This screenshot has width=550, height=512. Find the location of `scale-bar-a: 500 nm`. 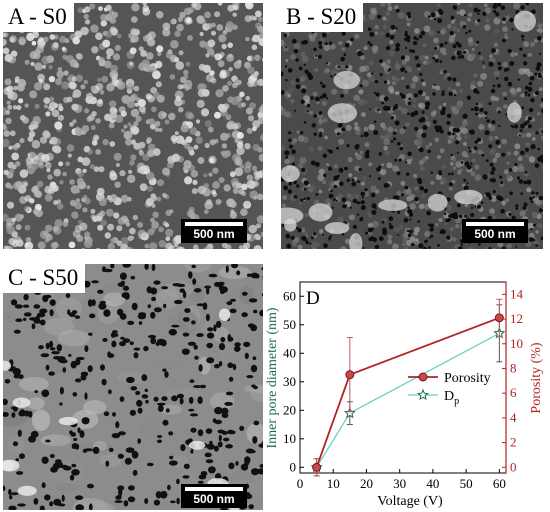

scale-bar-a: 500 nm is located at coordinates (214, 231).